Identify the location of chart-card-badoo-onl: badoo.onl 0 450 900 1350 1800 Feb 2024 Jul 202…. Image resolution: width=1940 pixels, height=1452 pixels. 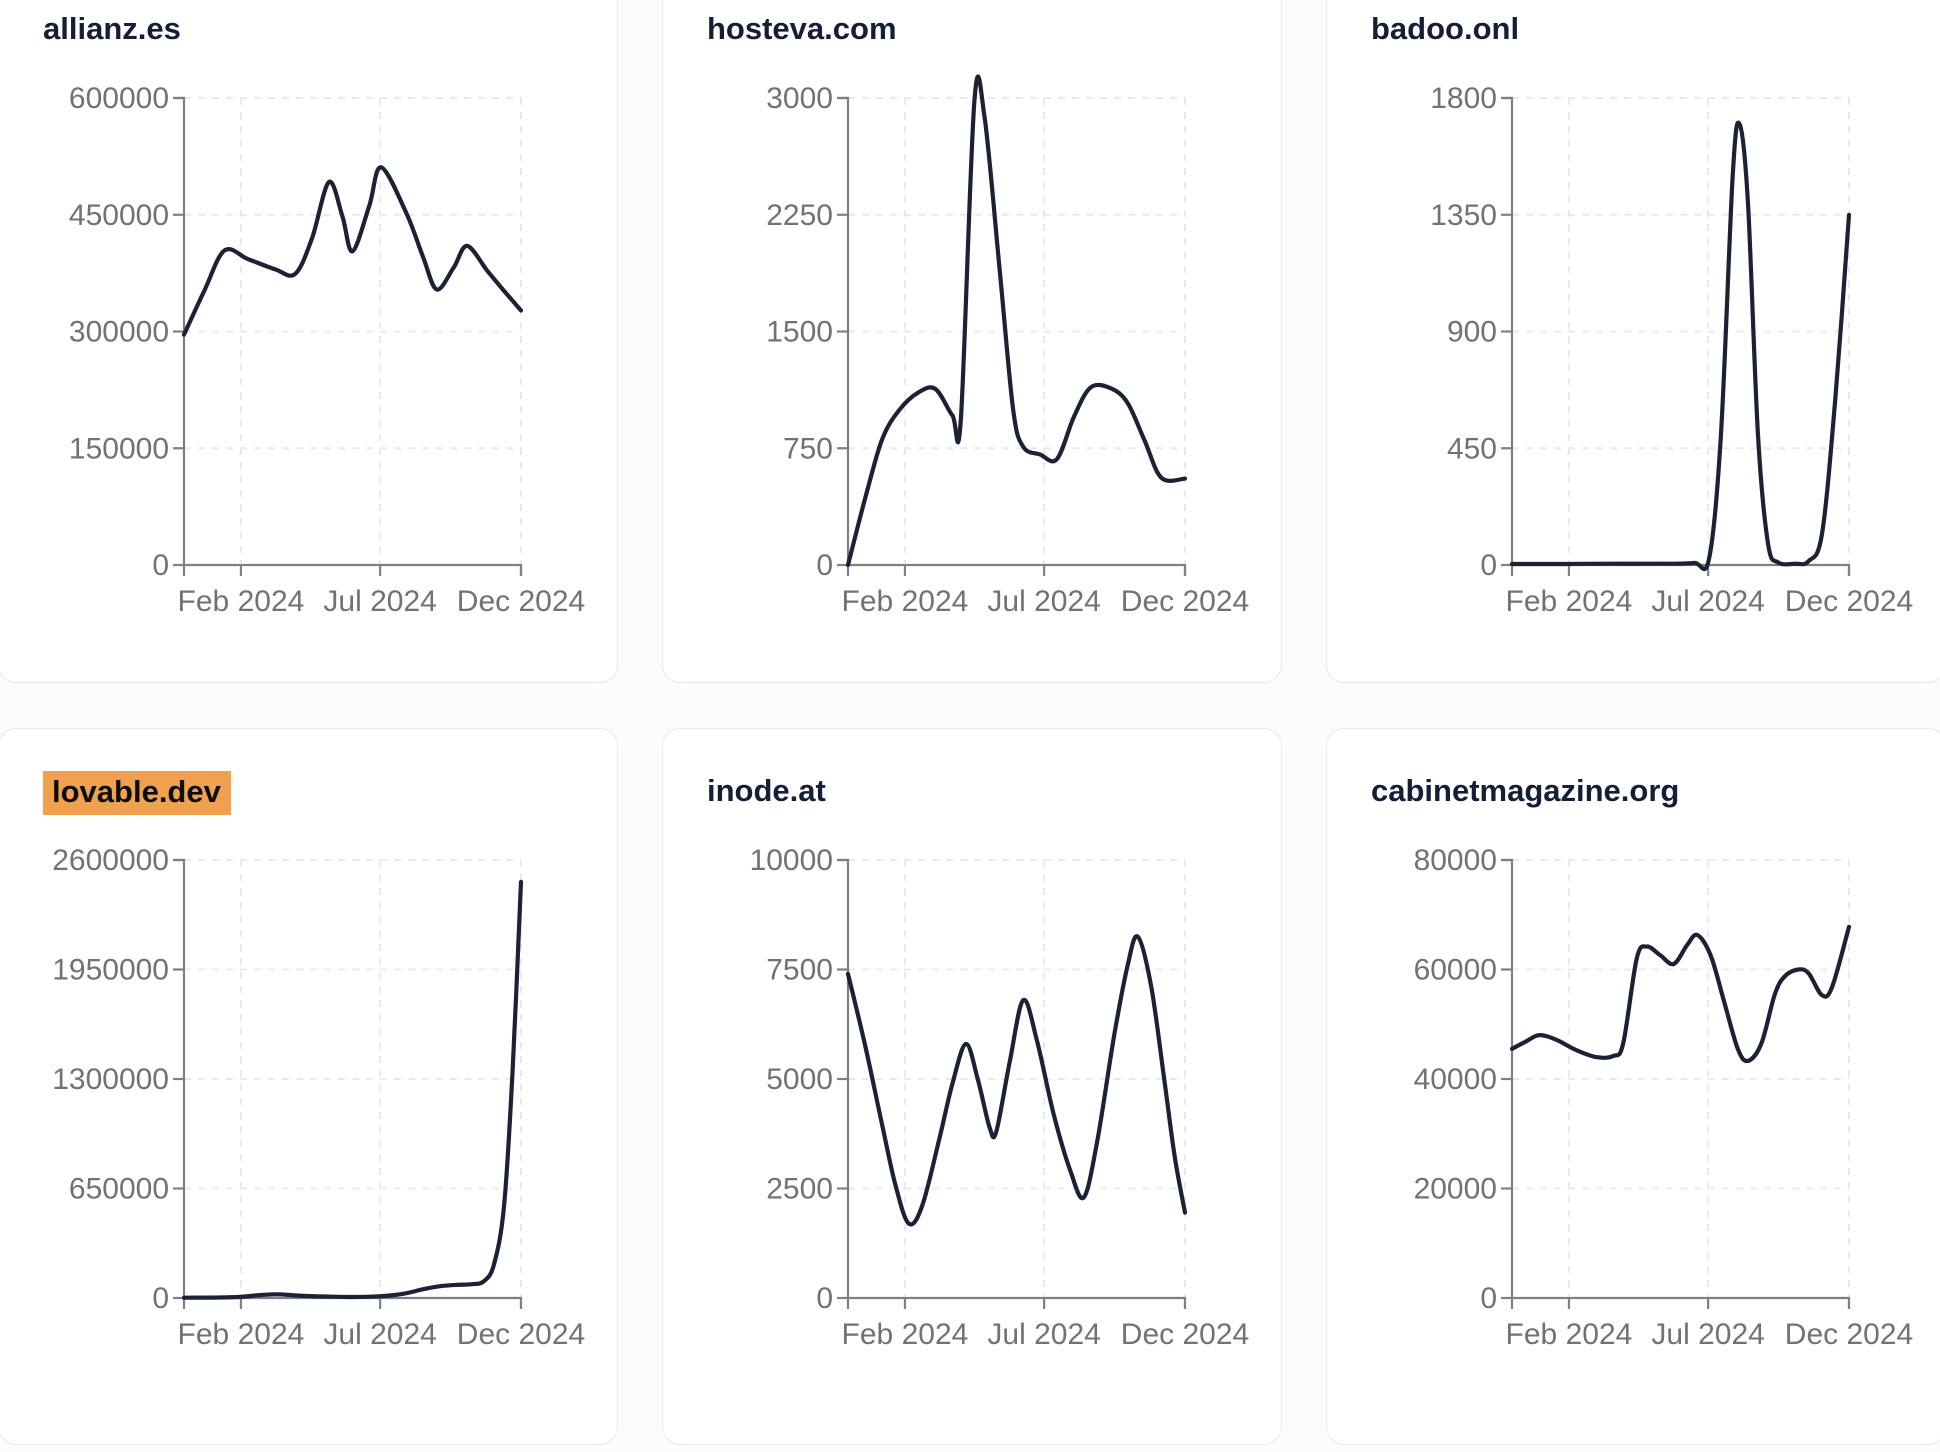
(1633, 341).